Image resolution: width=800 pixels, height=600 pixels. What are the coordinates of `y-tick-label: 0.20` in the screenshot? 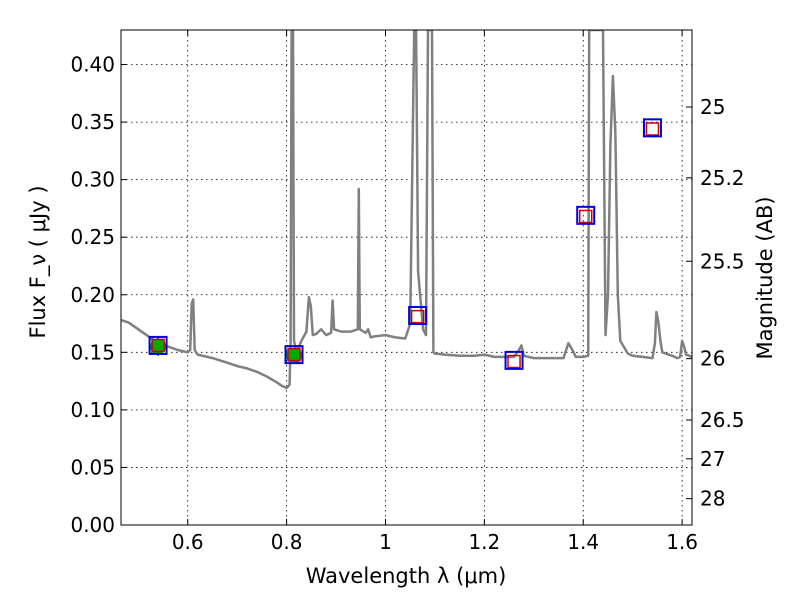 It's located at (92, 295).